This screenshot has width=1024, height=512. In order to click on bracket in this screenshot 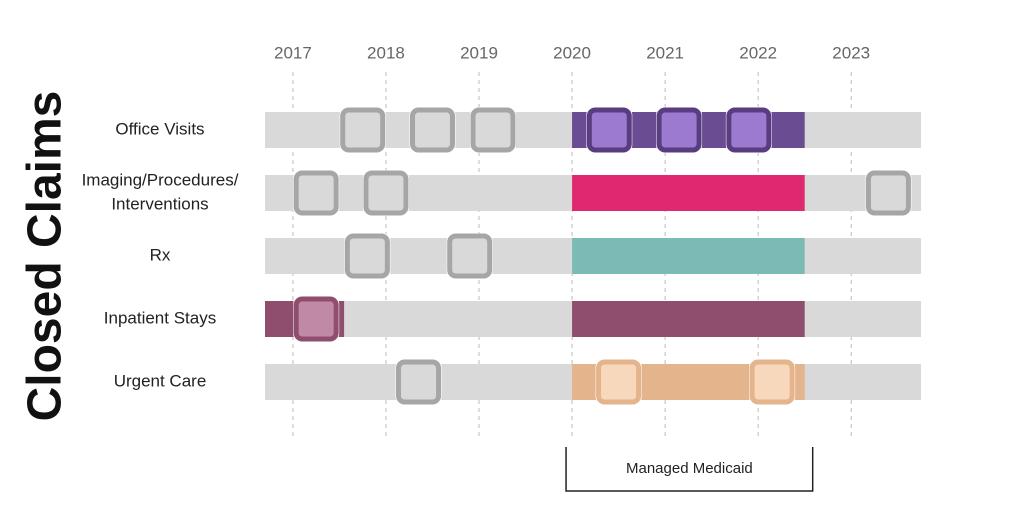, I will do `click(689, 469)`.